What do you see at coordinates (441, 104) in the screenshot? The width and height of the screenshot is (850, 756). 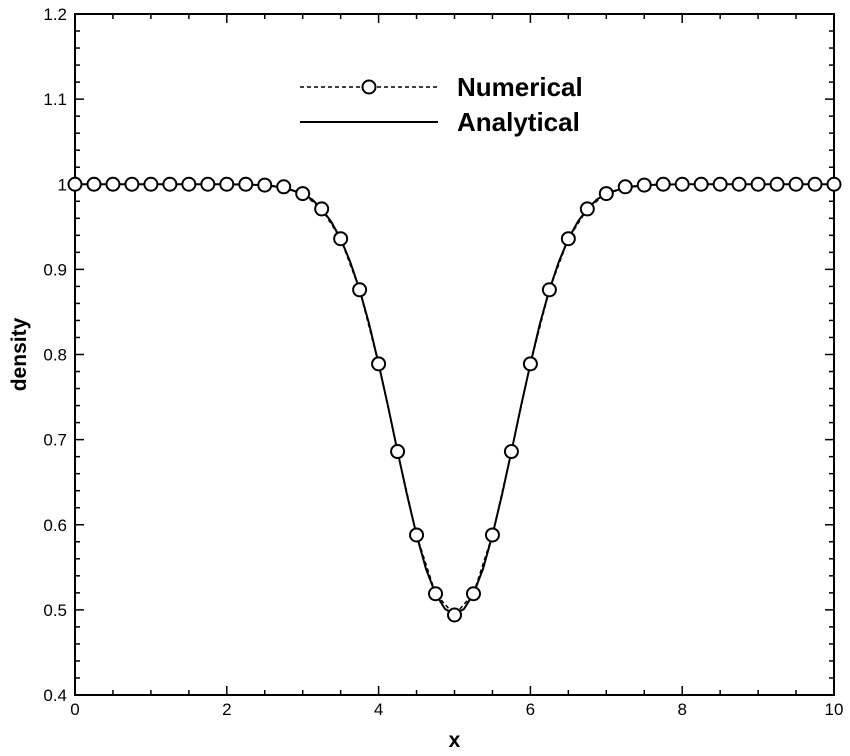 I see `legend: Numerical Analytical` at bounding box center [441, 104].